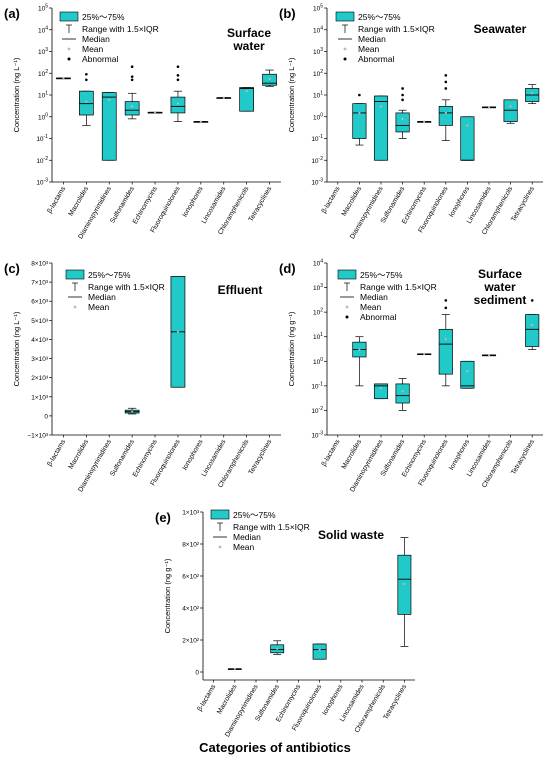 This screenshot has height=762, width=550. I want to click on y-tick-label: 6×10³, so click(40, 302).